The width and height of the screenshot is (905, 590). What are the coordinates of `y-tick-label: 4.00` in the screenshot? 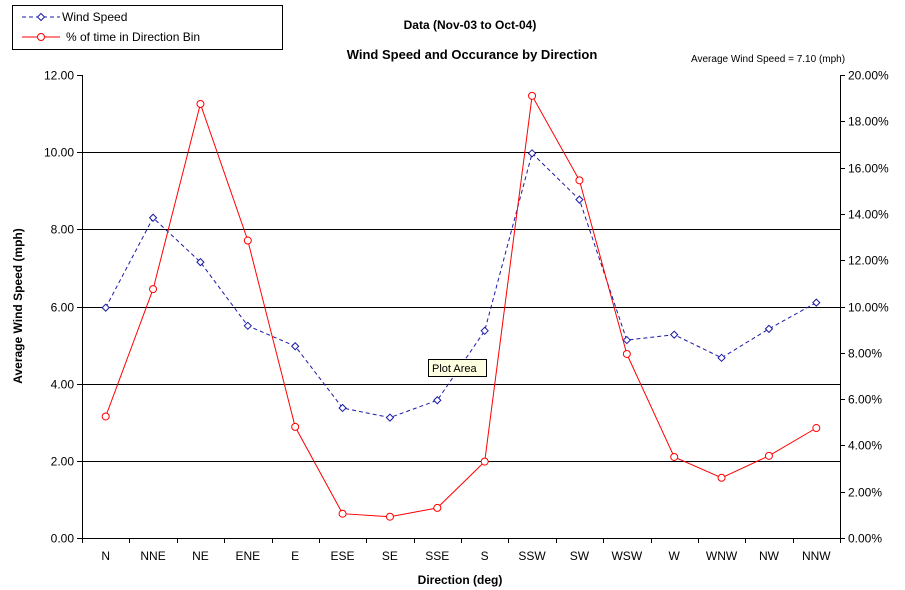 It's located at (63, 385).